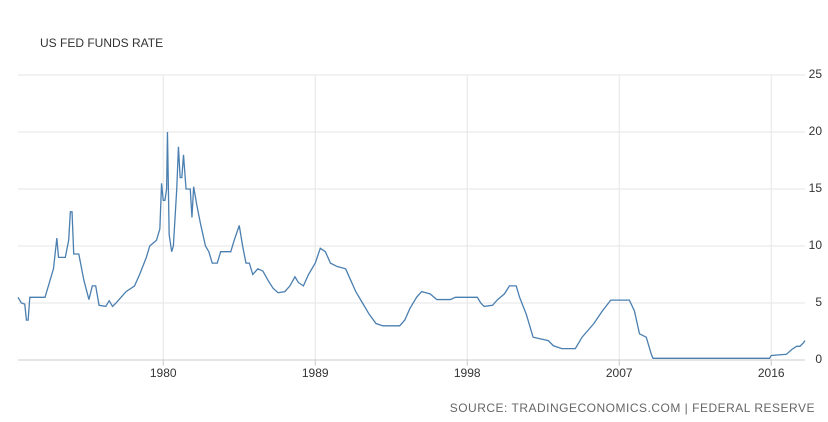  I want to click on y-tick-label: 20, so click(816, 131).